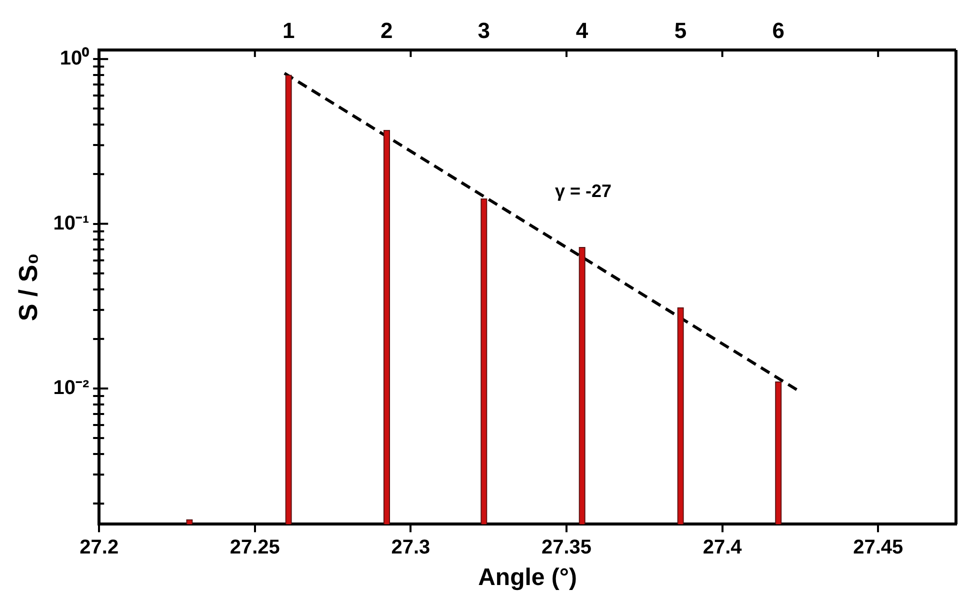  Describe the element at coordinates (484, 31) in the screenshot. I see `text: 3` at that location.